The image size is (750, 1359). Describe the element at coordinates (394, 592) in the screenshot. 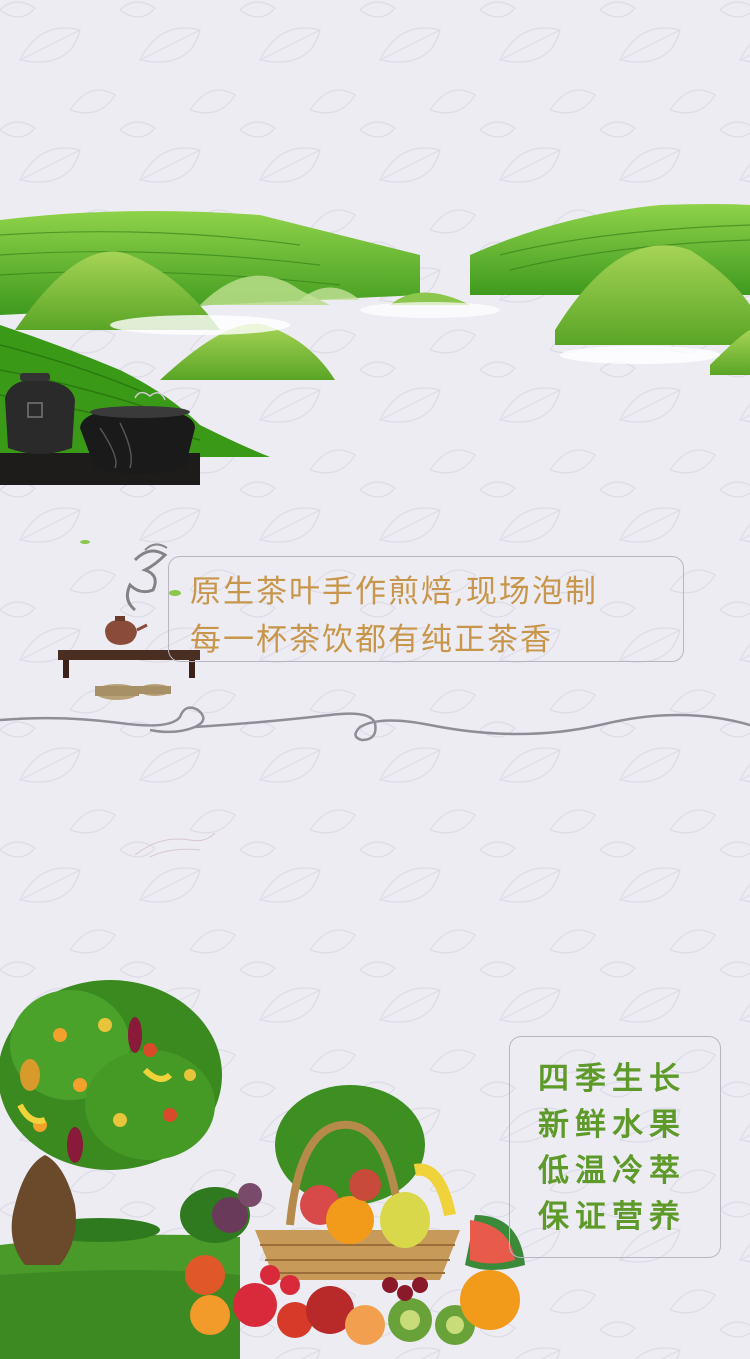

I see `tea-caption-line-1: 原生茶叶手作煎焙,现场泡制` at that location.